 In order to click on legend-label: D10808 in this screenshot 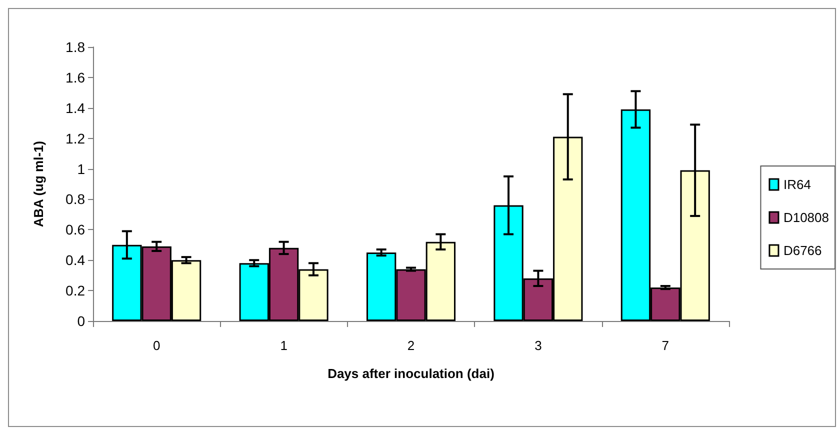, I will do `click(806, 217)`.